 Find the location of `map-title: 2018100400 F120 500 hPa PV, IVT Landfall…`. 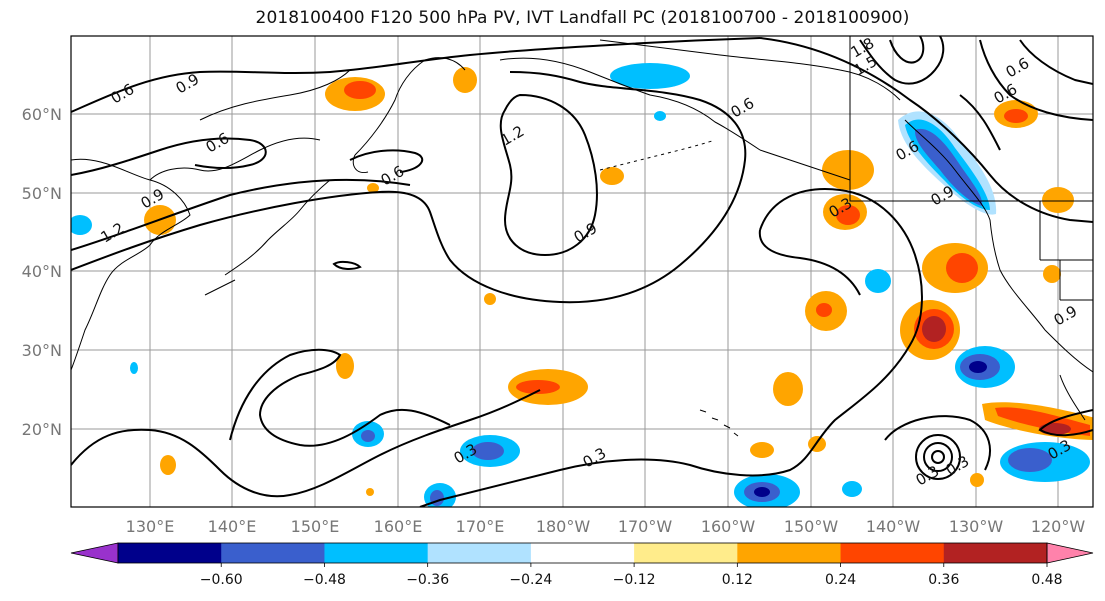

map-title: 2018100400 F120 500 hPa PV, IVT Landfall… is located at coordinates (582, 18).